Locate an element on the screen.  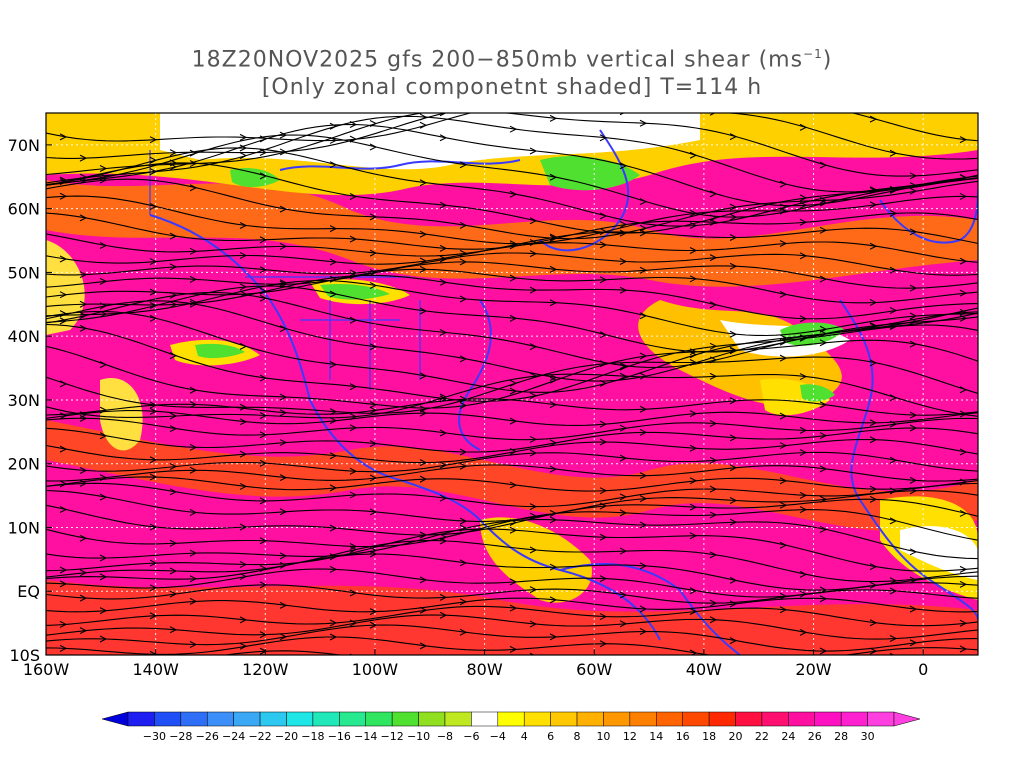
title-close-paren: ) is located at coordinates (827, 60).